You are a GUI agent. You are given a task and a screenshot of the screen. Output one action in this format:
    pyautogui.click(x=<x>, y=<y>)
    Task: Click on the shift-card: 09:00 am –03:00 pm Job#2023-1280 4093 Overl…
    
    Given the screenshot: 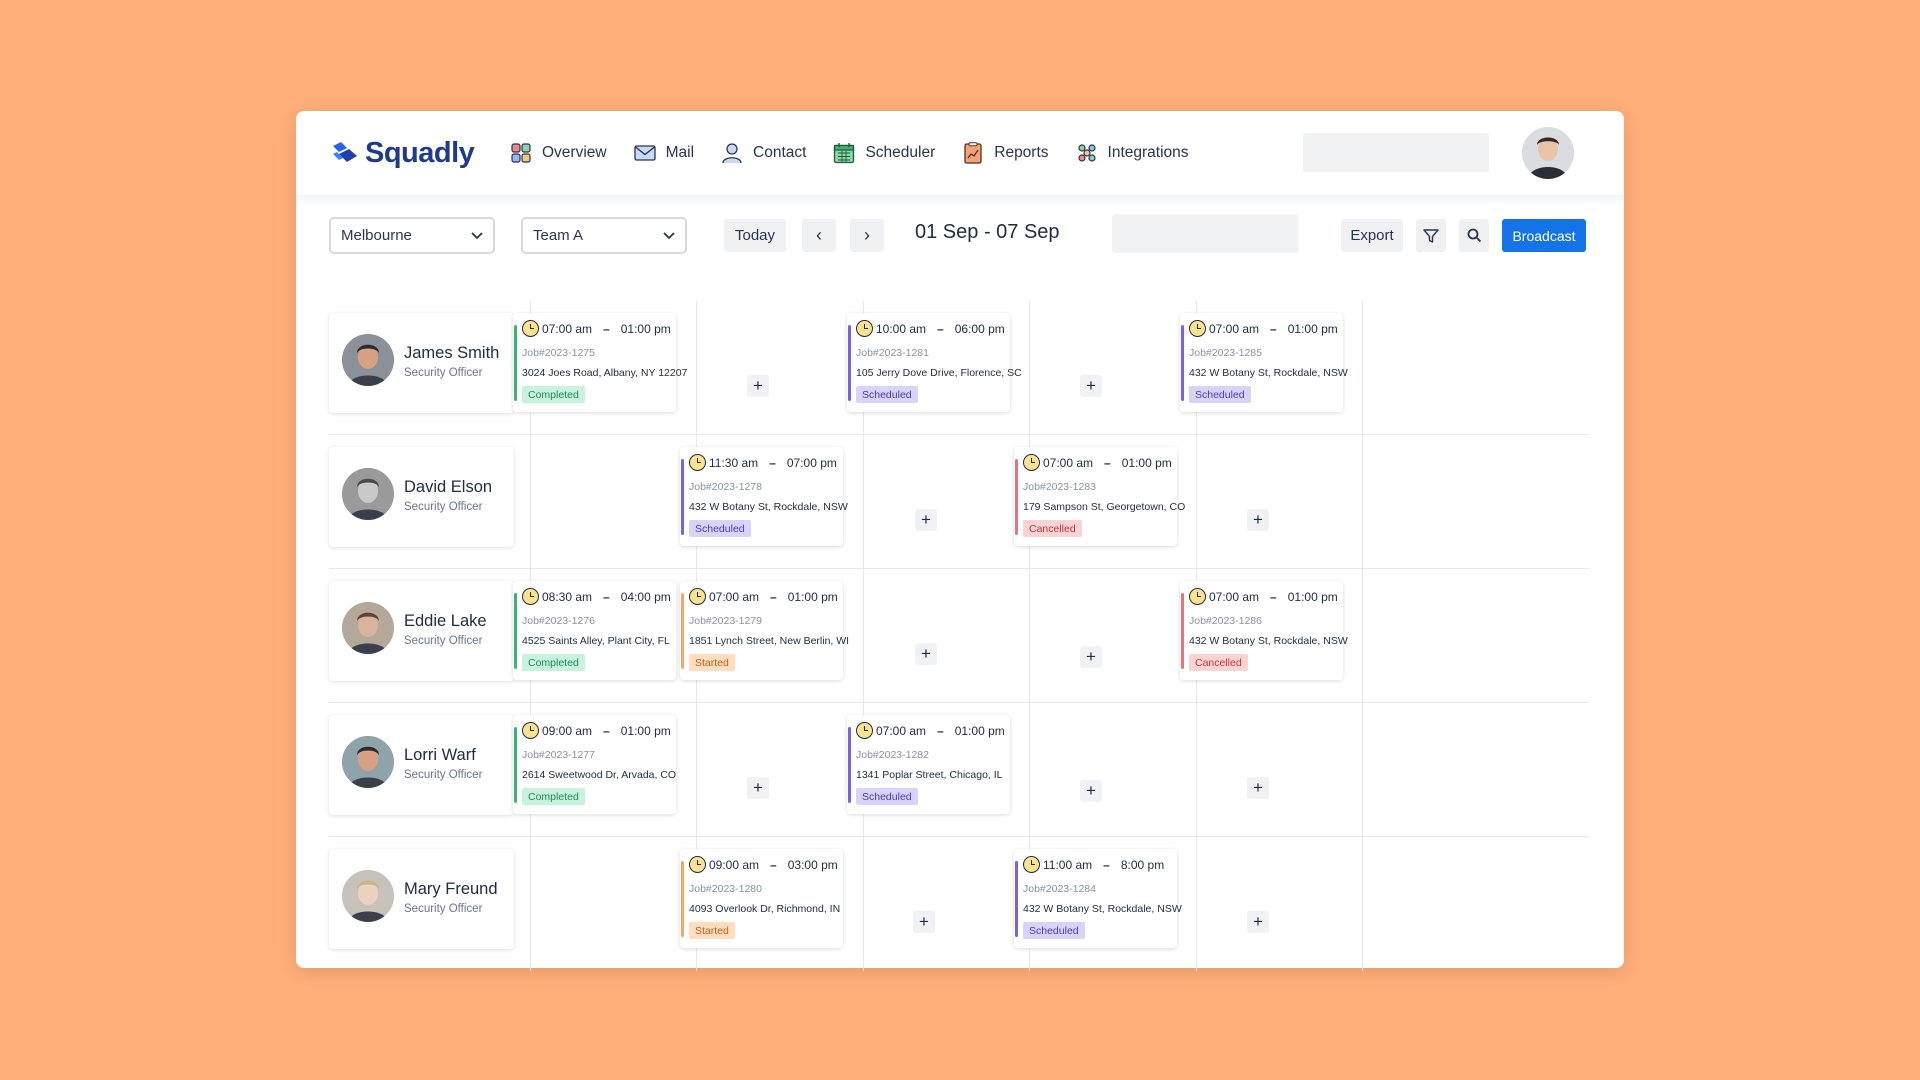 What is the action you would take?
    pyautogui.click(x=761, y=898)
    